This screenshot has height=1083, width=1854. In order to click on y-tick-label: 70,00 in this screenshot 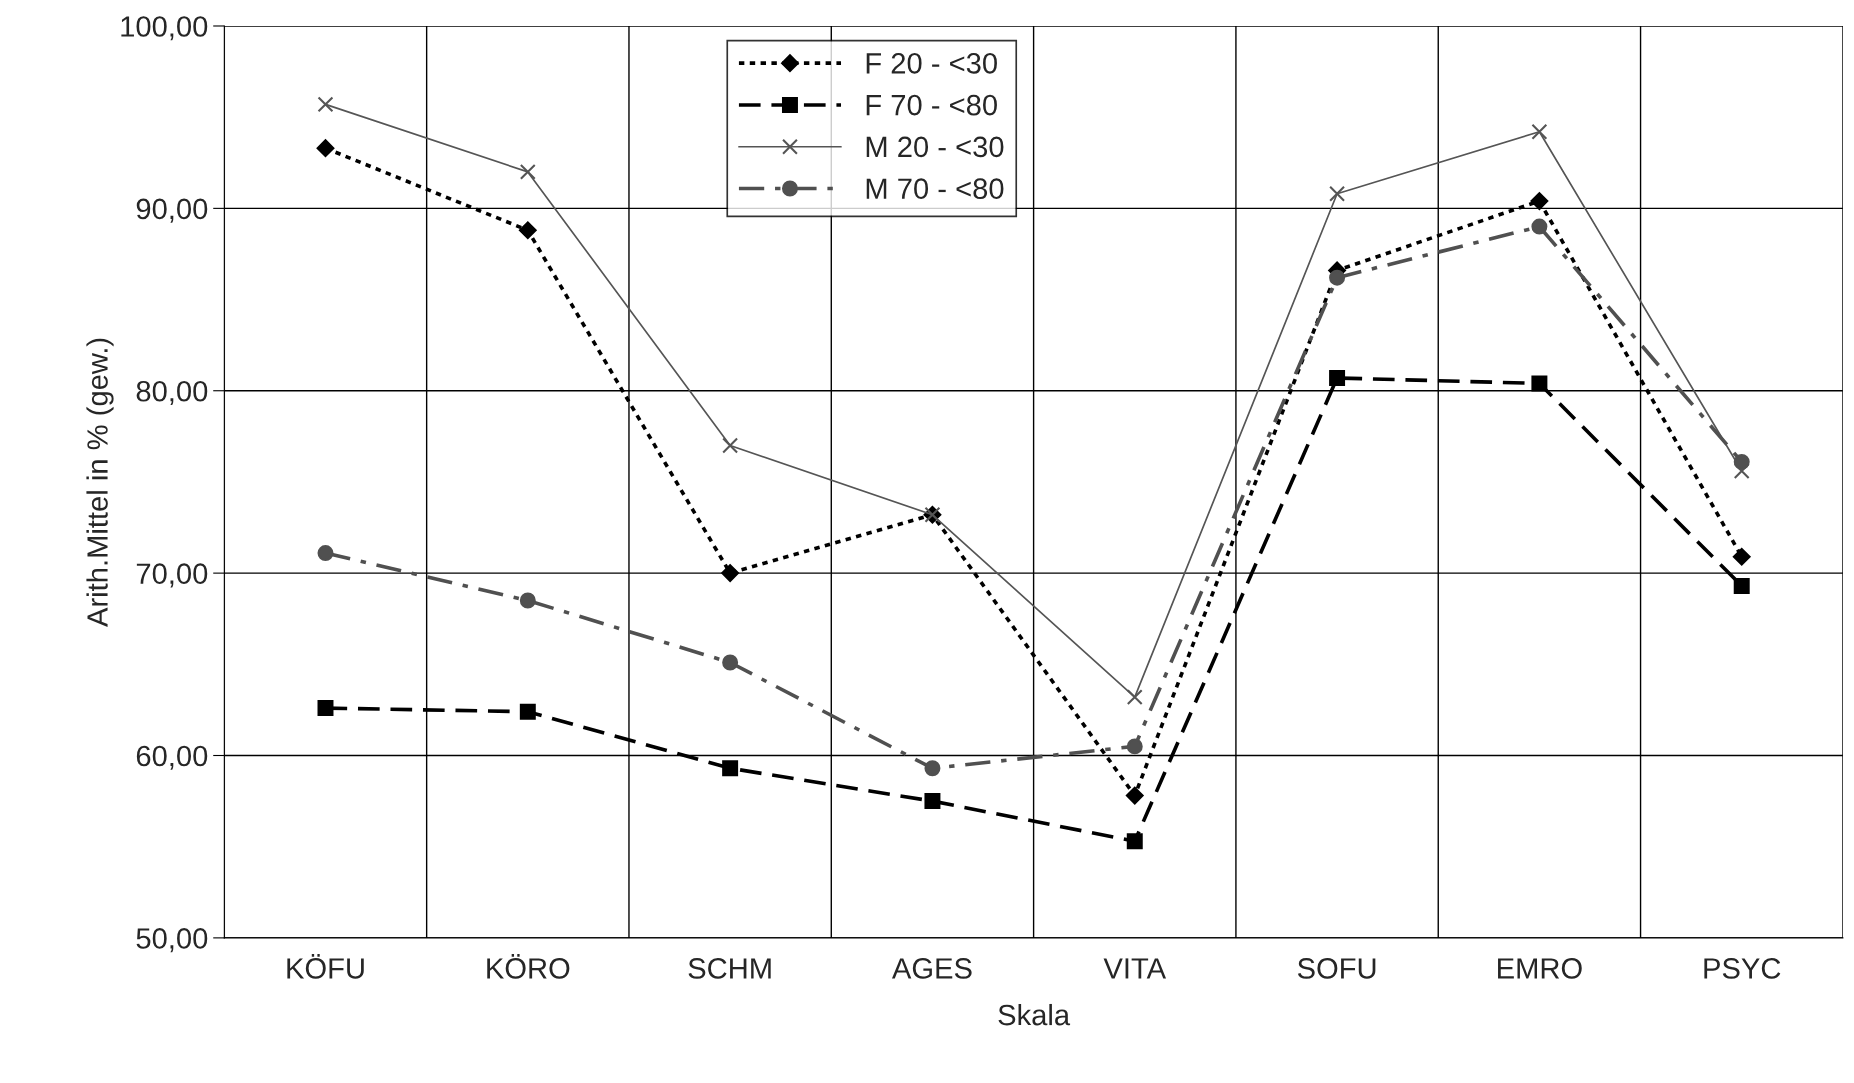, I will do `click(172, 575)`.